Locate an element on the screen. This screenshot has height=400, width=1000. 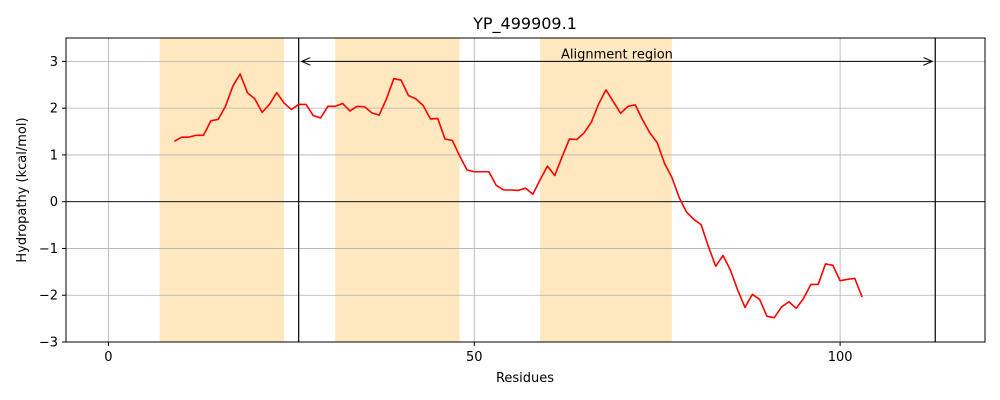
x-axis-ticks: 0 50 100 is located at coordinates (478, 353).